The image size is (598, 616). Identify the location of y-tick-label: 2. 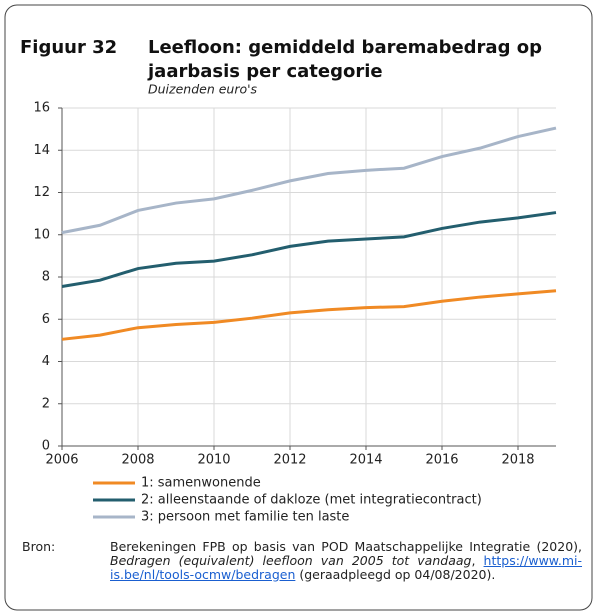
(46, 403).